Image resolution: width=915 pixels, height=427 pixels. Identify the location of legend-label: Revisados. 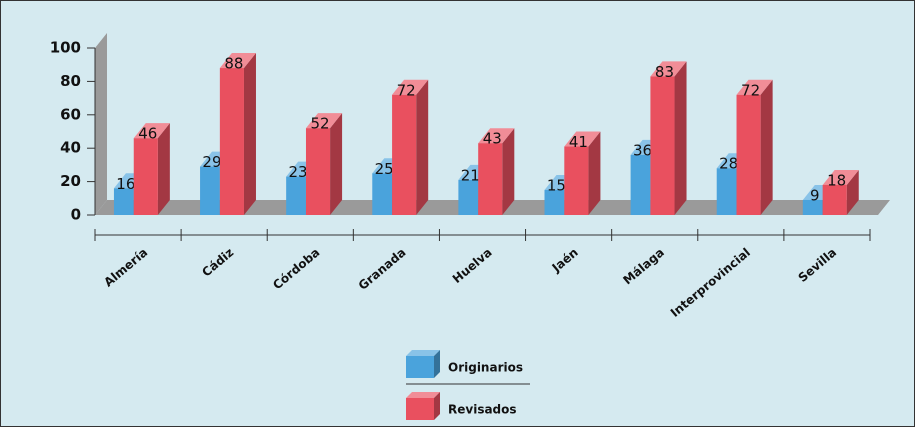
(482, 410).